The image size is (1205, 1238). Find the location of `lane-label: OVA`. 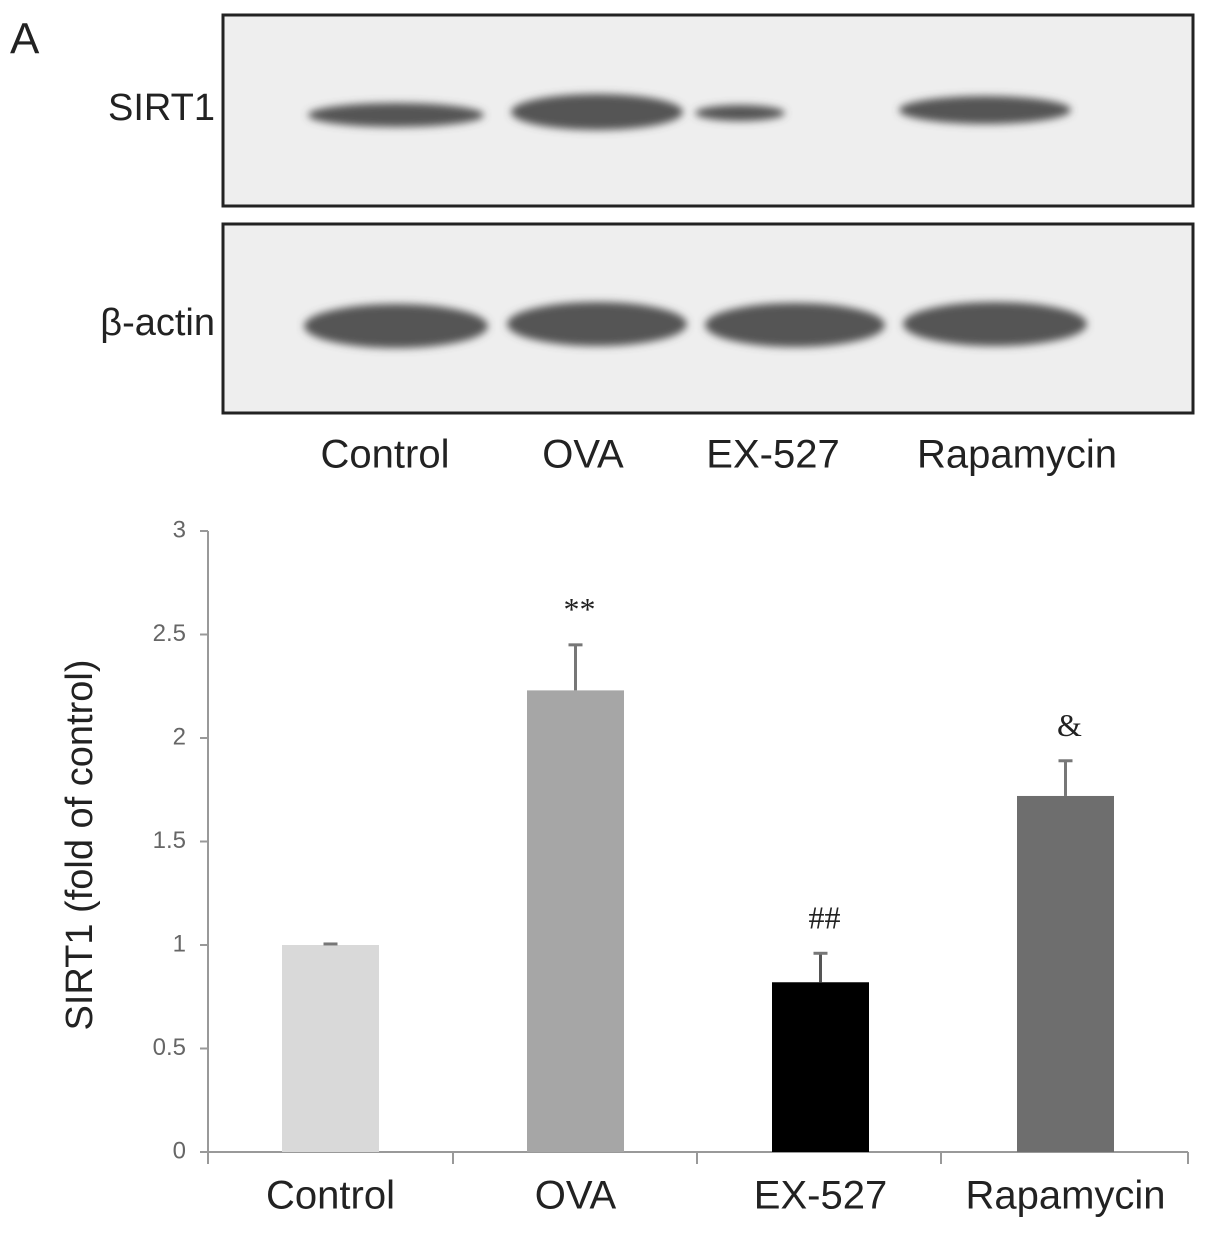

lane-label: OVA is located at coordinates (583, 455).